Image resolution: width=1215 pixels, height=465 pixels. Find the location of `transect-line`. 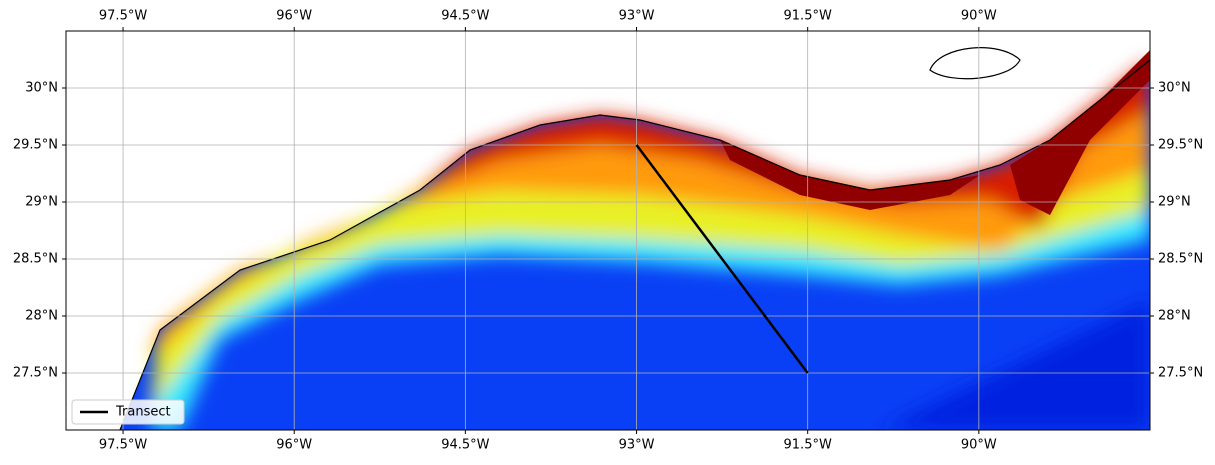

transect-line is located at coordinates (722, 259).